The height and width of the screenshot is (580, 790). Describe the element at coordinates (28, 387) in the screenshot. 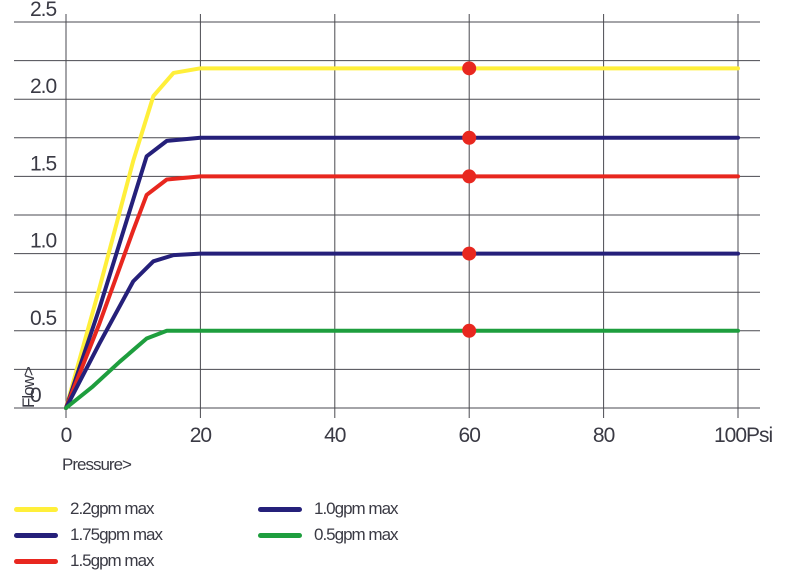

I see `y-axis-label: Flow>` at that location.